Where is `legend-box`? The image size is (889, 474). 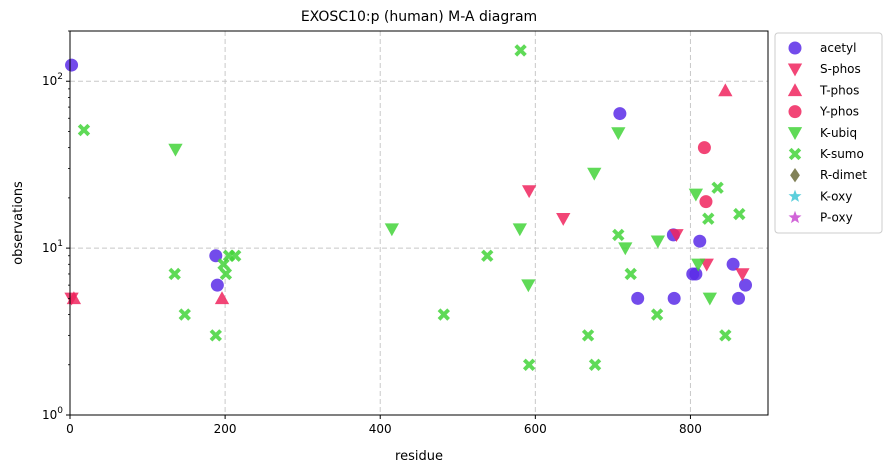 legend-box is located at coordinates (828, 133).